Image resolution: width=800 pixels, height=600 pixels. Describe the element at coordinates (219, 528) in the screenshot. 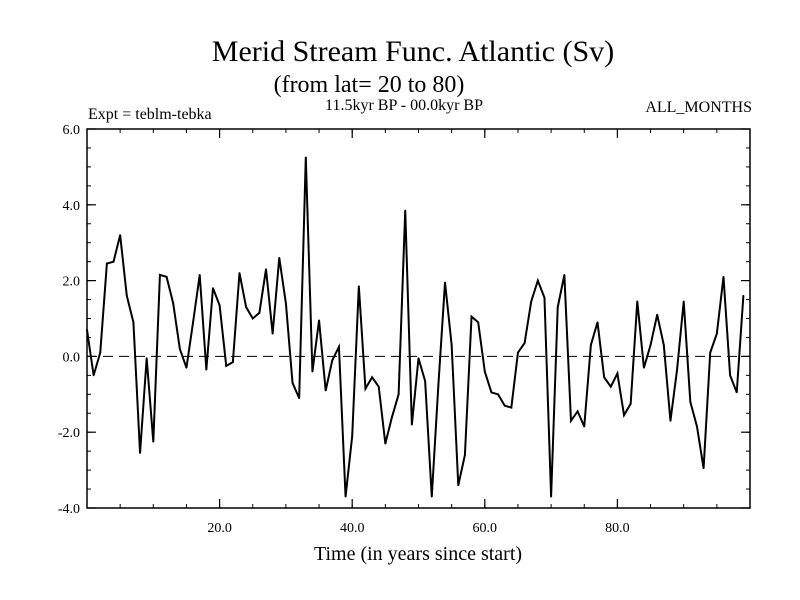

I see `x-tick-label-0: 20.0` at that location.